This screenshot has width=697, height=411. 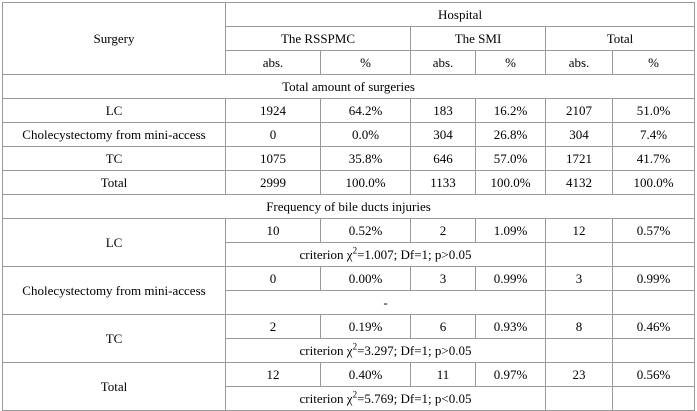 I want to click on value-cell: 7.4%, so click(x=653, y=134).